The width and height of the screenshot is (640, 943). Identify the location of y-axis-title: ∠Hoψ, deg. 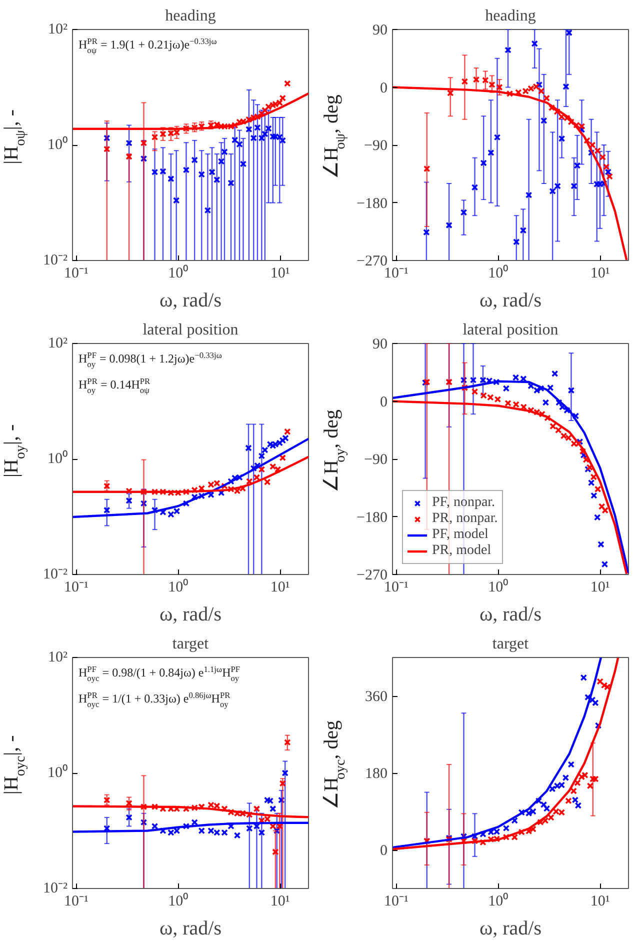
(334, 137).